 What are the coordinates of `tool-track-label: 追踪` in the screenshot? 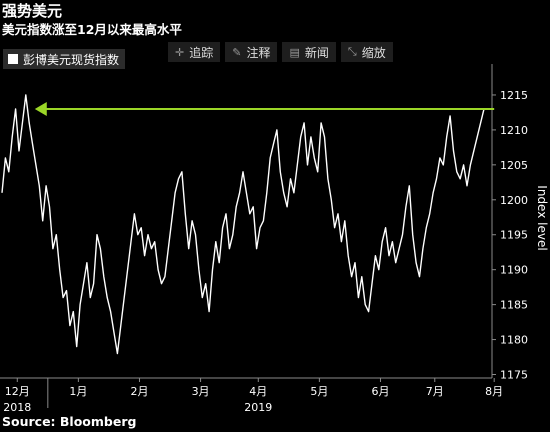 It's located at (201, 52).